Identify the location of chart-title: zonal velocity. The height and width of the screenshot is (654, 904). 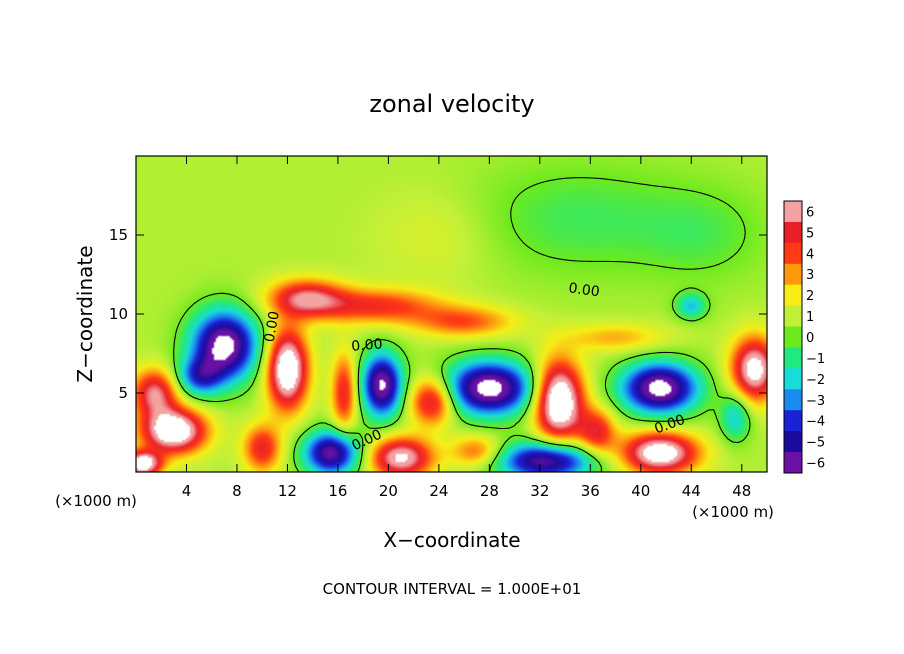
(451, 104).